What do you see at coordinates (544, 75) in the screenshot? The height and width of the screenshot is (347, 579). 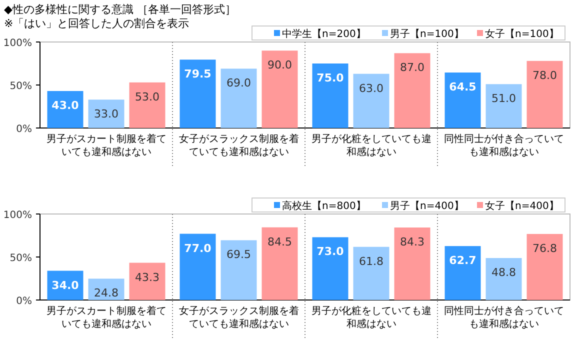 I see `data-label: 78.0` at bounding box center [544, 75].